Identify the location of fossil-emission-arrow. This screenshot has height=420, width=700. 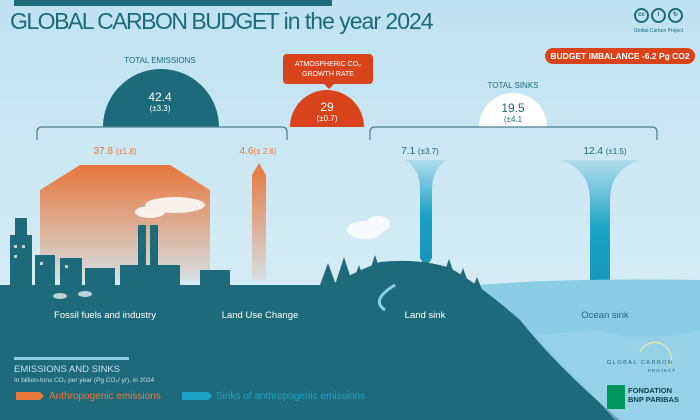
(125, 222).